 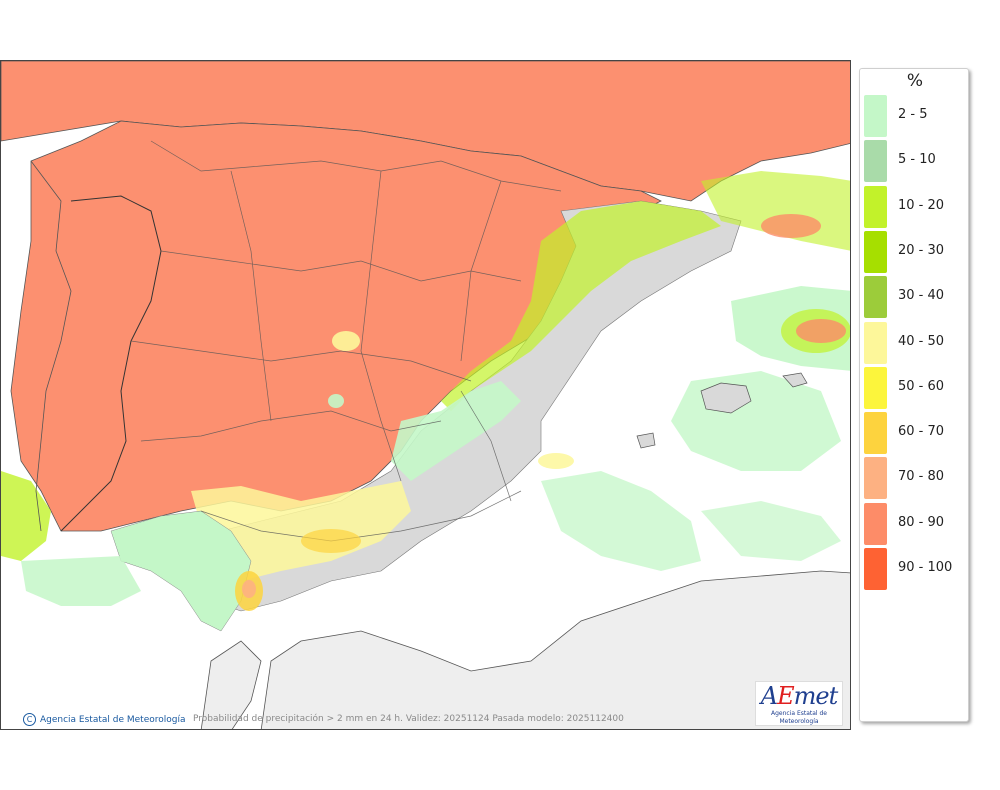 I want to click on andalusia-west, so click(x=181, y=571).